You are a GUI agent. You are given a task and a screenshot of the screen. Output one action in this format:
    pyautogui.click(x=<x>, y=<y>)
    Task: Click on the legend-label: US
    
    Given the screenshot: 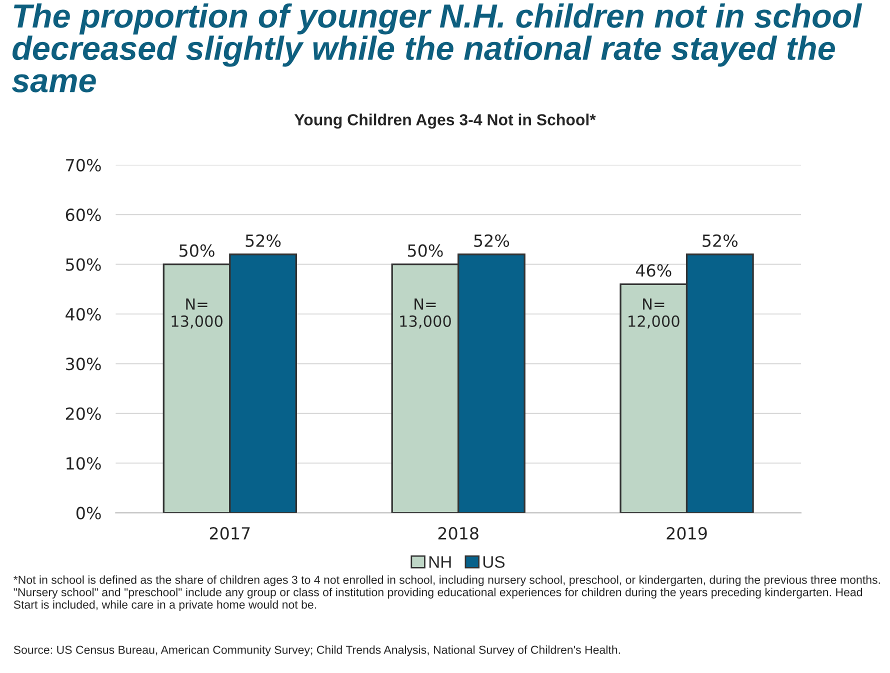 What is the action you would take?
    pyautogui.click(x=494, y=562)
    